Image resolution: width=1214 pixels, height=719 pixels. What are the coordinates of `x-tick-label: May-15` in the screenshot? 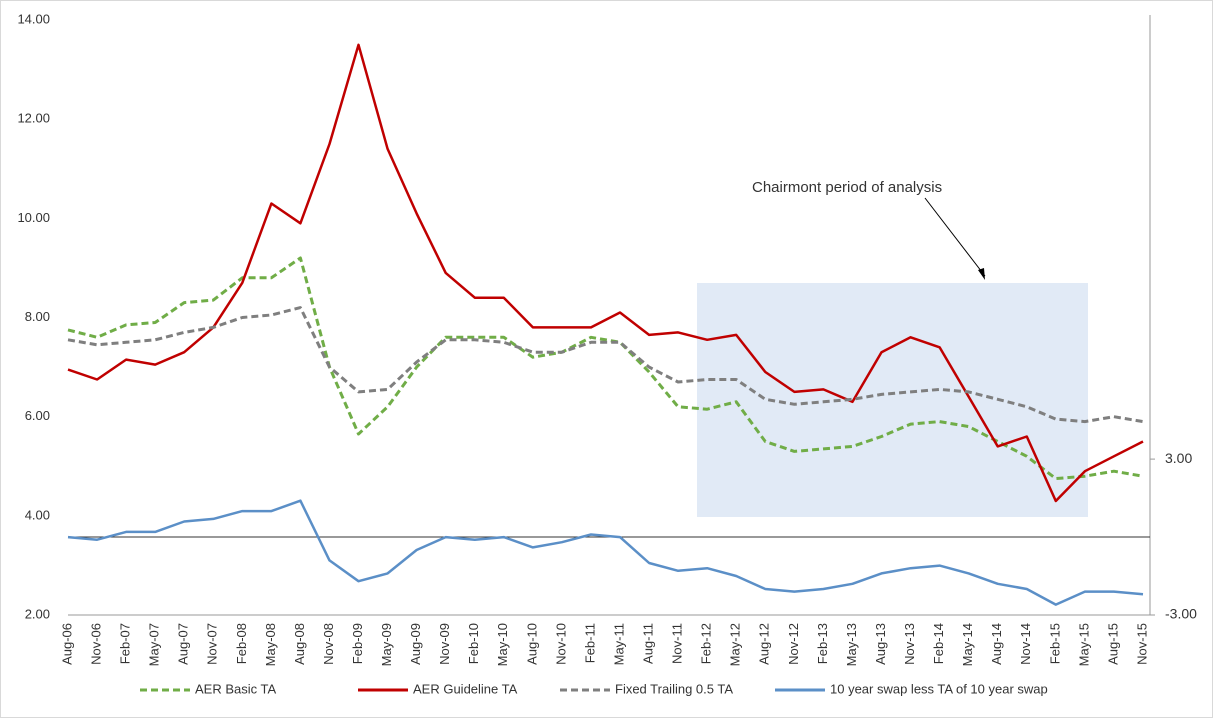 It's located at (1083, 644).